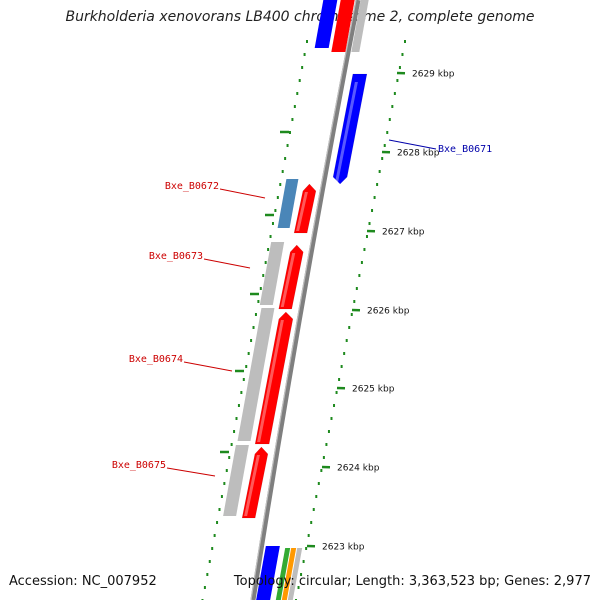  I want to click on feature-b0674, so click(256, 374).